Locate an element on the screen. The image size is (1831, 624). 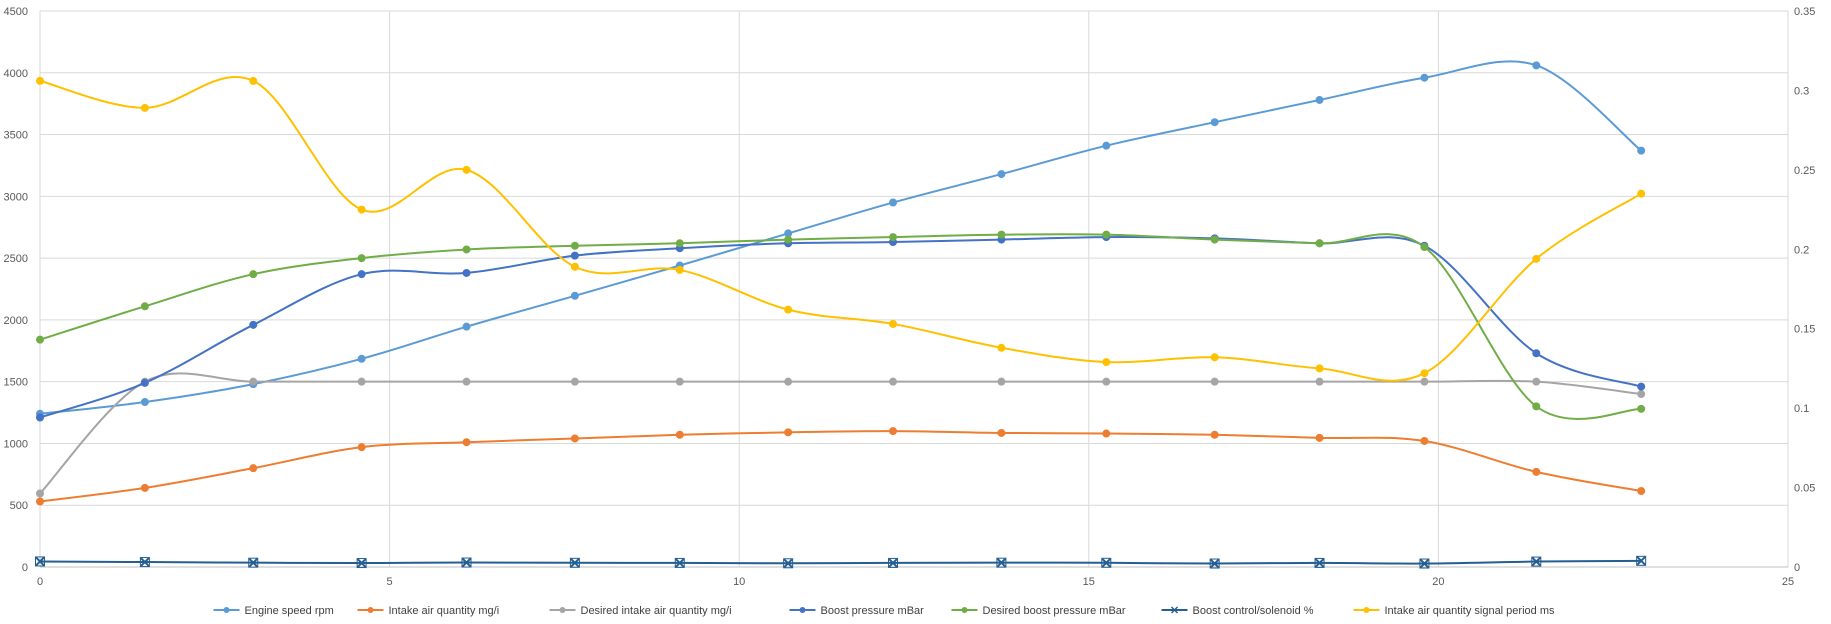
y-right-tick-label: 0.3 is located at coordinates (1801, 91).